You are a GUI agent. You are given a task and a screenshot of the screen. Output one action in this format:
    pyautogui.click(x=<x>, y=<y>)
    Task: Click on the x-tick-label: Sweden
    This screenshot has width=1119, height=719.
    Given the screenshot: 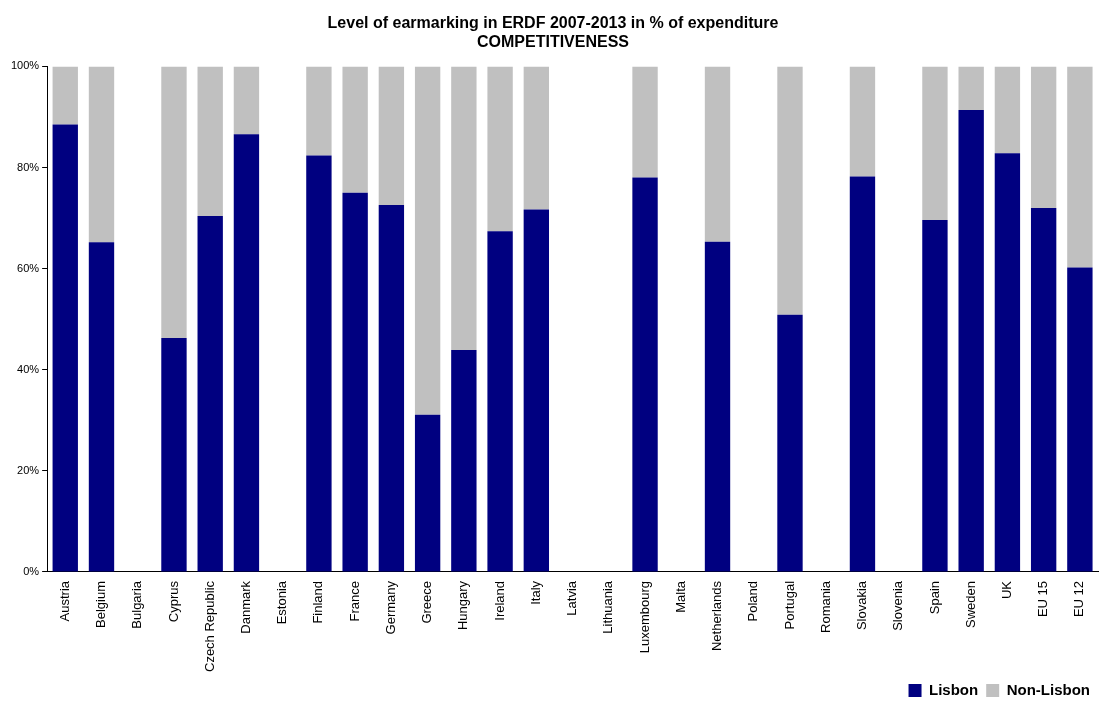 What is the action you would take?
    pyautogui.click(x=970, y=604)
    